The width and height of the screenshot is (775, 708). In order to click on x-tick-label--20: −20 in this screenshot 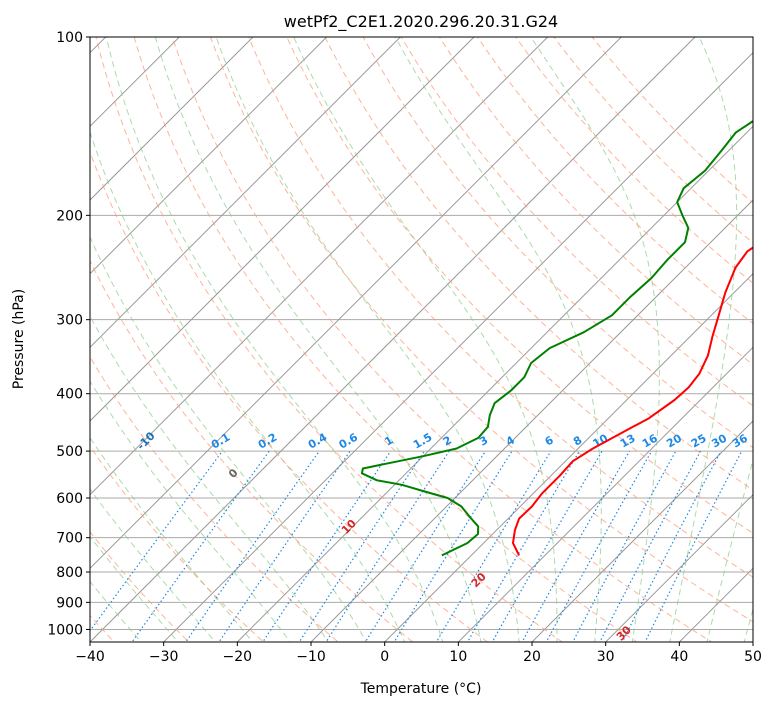, I will do `click(238, 657)`.